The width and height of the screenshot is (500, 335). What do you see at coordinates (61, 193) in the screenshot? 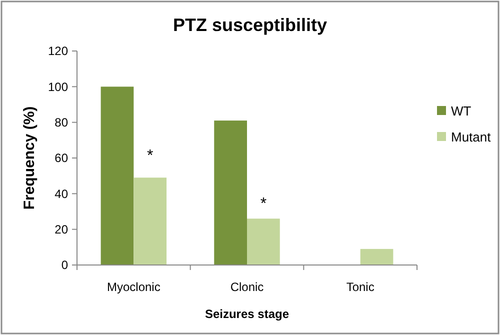
I see `y-tick-label: 40` at bounding box center [61, 193].